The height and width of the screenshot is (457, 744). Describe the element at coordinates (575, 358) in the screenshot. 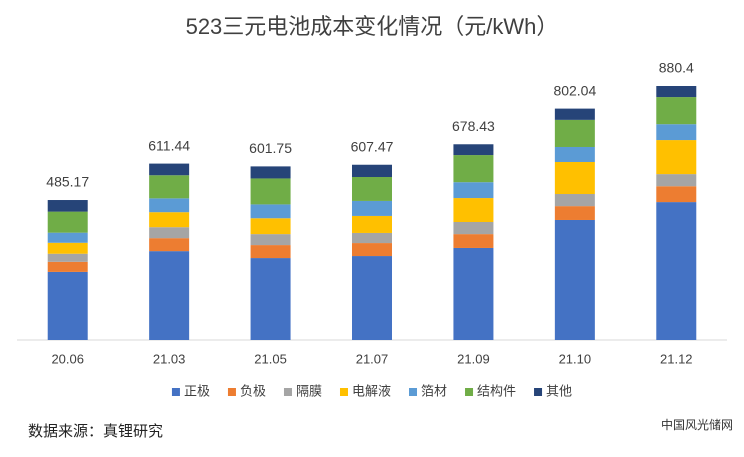

I see `x-tick-label: 21.10` at that location.